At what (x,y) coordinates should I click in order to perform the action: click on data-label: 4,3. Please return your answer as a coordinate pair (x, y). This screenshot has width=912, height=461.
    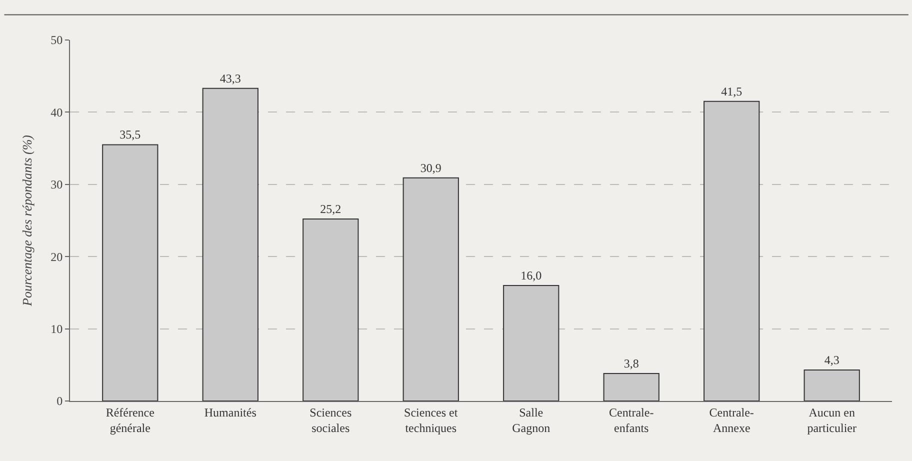
    Looking at the image, I should click on (832, 359).